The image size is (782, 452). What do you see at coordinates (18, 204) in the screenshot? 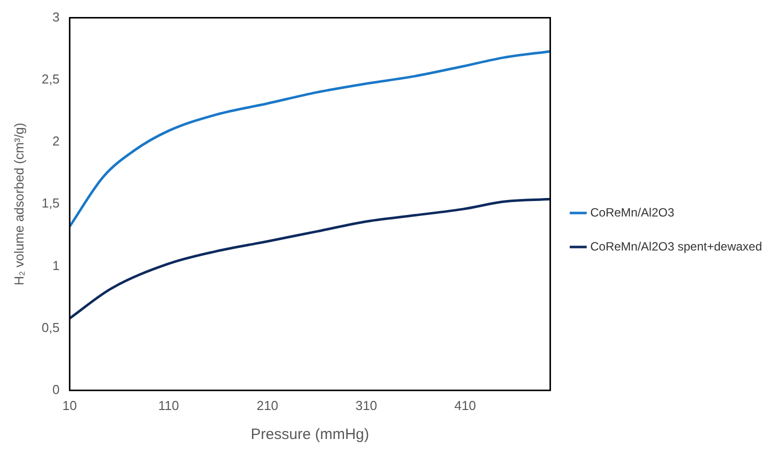
I see `y-axis-title: H₂ volume adsorbed (cm³/g)` at bounding box center [18, 204].